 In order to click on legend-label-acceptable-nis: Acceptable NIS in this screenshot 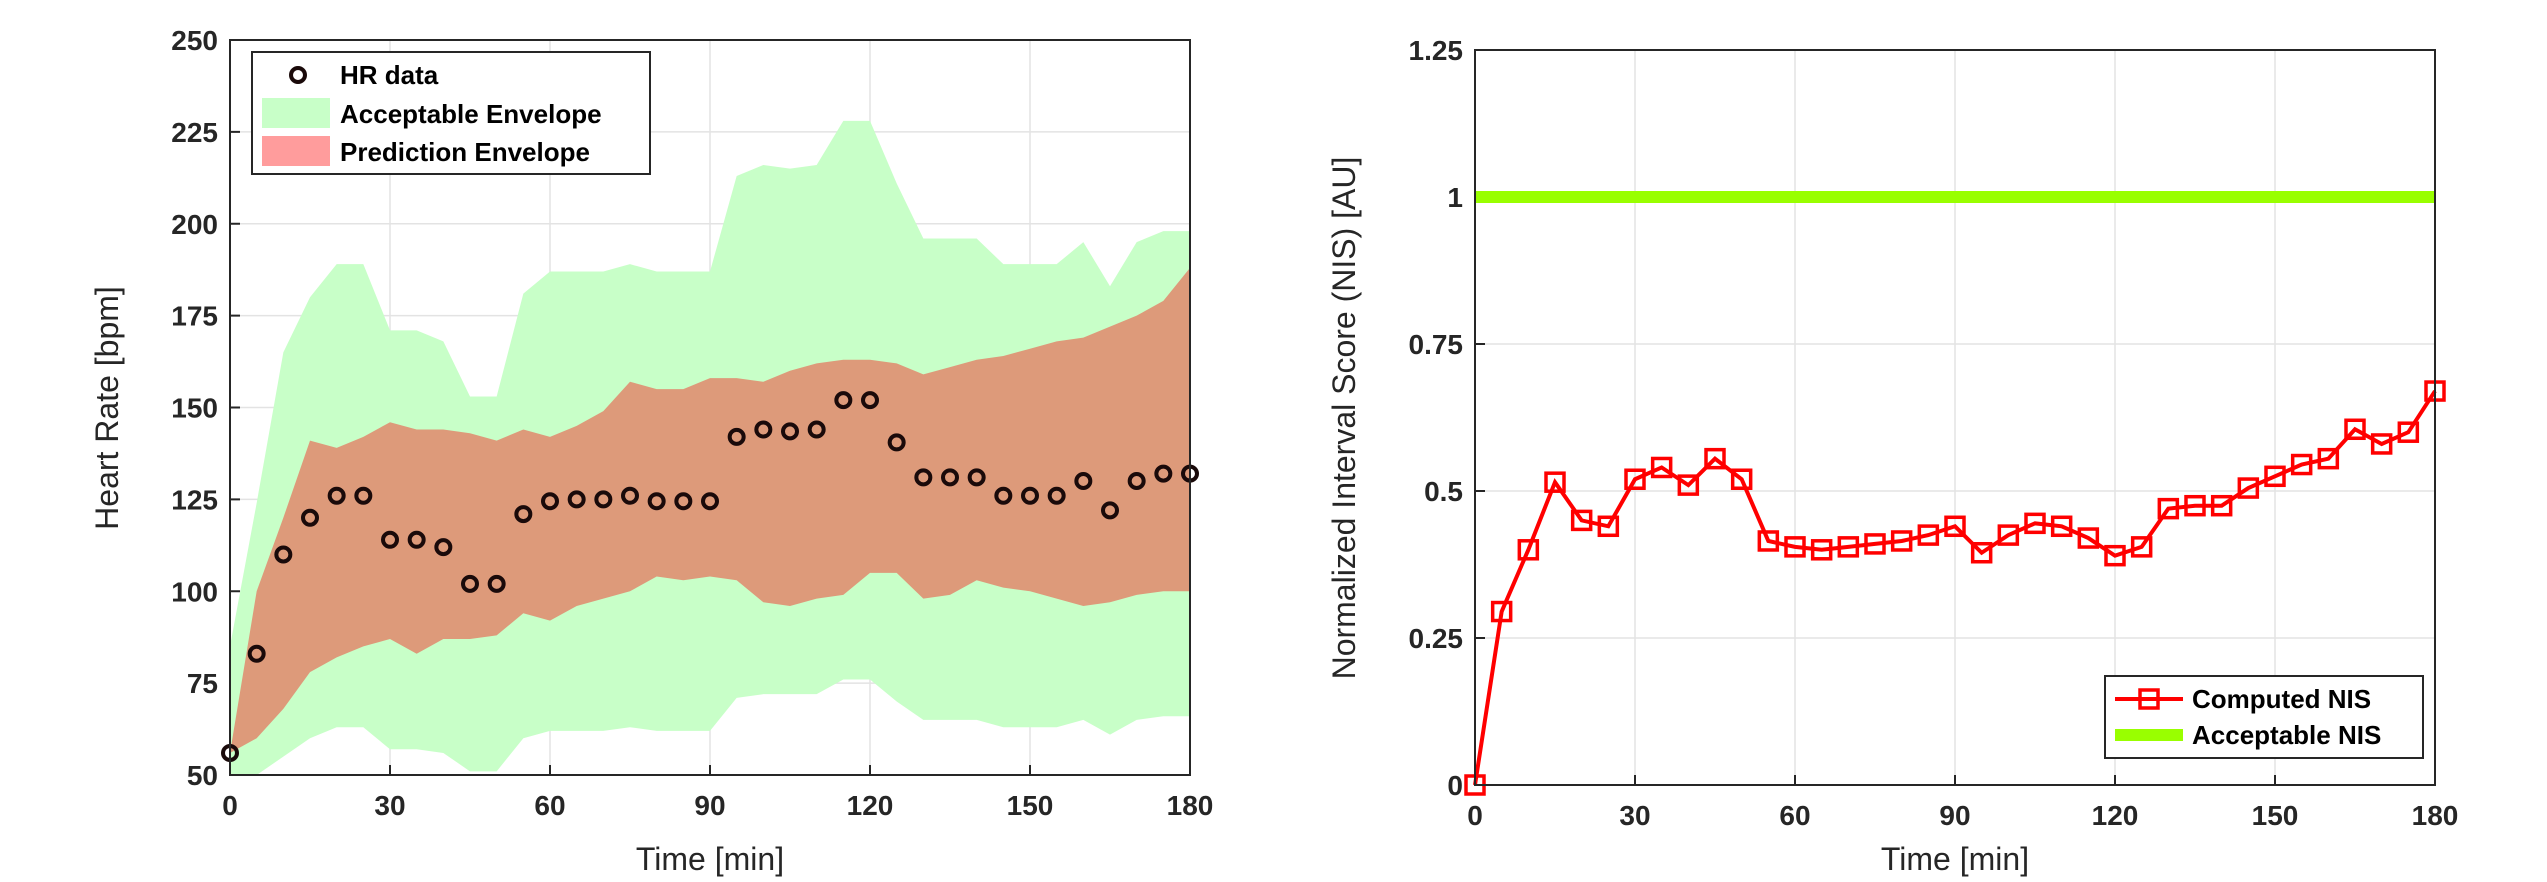, I will do `click(2286, 735)`.